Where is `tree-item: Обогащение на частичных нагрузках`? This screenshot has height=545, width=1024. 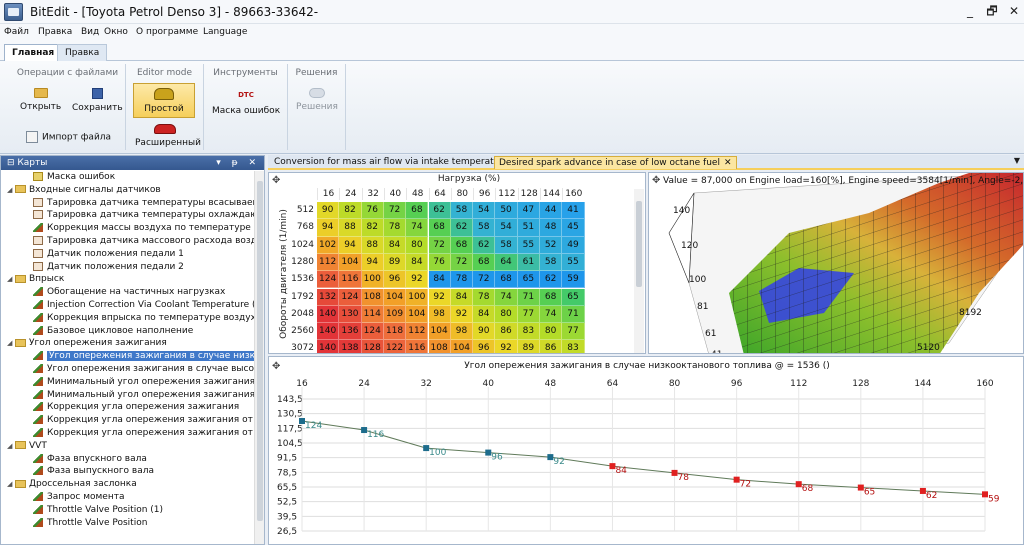
tree-item: Обогащение на частичных нагрузках is located at coordinates (125, 292).